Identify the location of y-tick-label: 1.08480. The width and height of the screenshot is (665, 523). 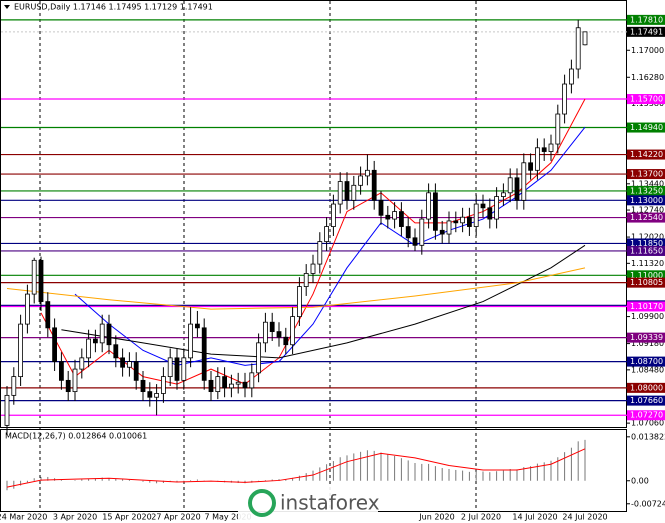
(647, 369).